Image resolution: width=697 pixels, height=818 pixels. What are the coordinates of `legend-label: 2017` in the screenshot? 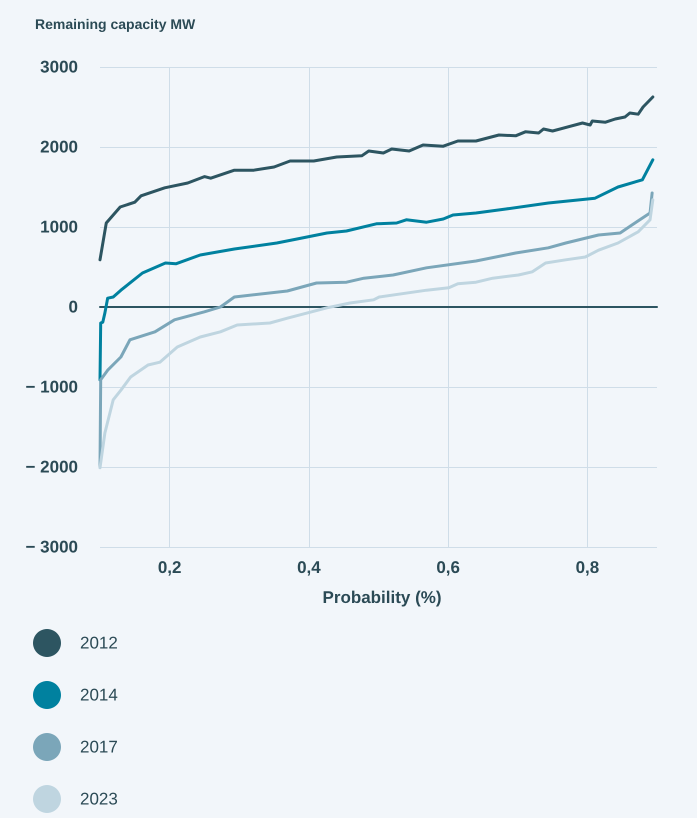 It's located at (99, 747).